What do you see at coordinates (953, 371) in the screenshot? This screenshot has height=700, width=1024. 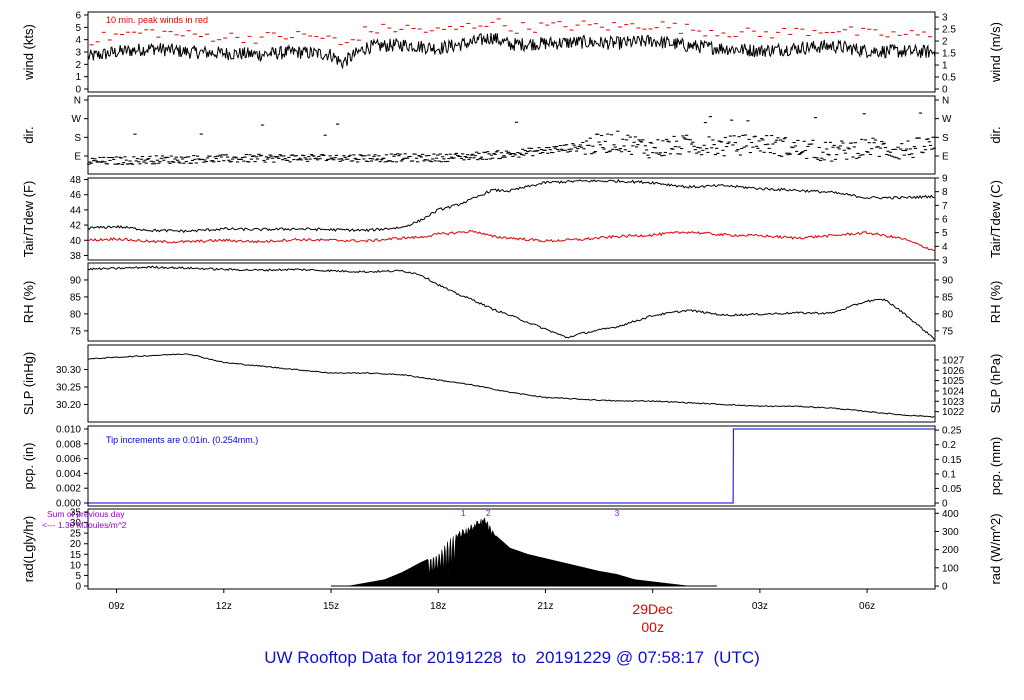 I see `y-tick-label-right: 1026` at bounding box center [953, 371].